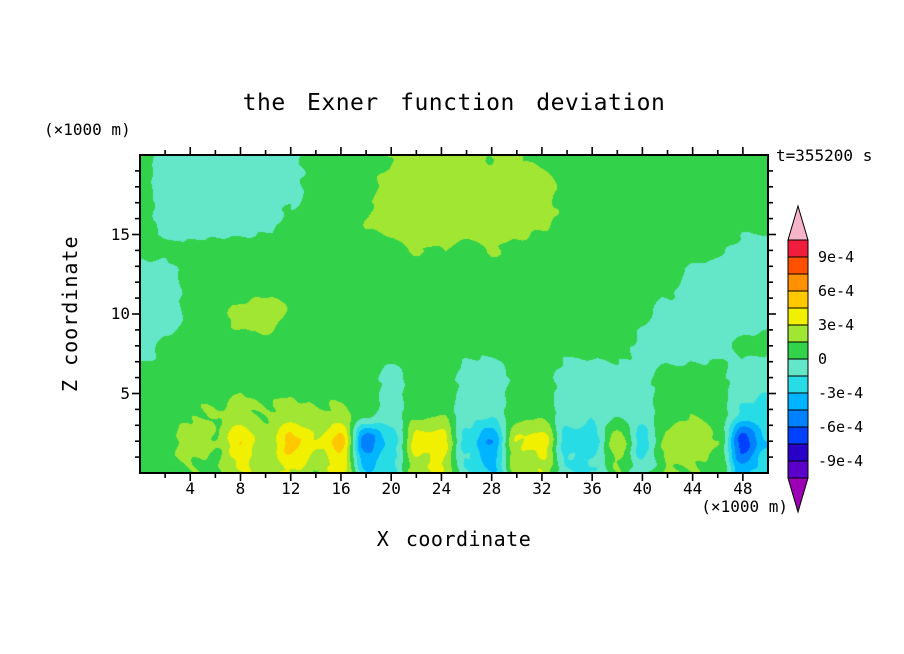 The image size is (904, 654). Describe the element at coordinates (823, 359) in the screenshot. I see `colorbar-label: 0` at that location.